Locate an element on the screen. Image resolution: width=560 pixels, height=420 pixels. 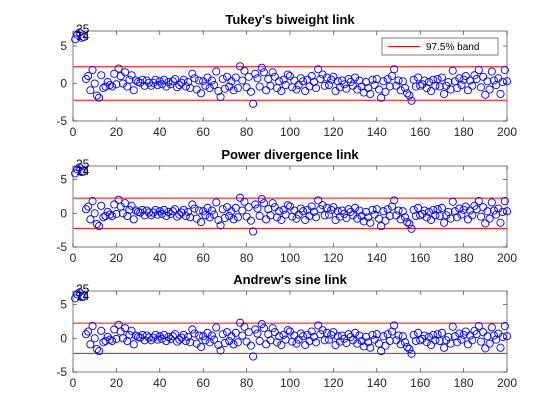
x-tick-label: 0 is located at coordinates (73, 132).